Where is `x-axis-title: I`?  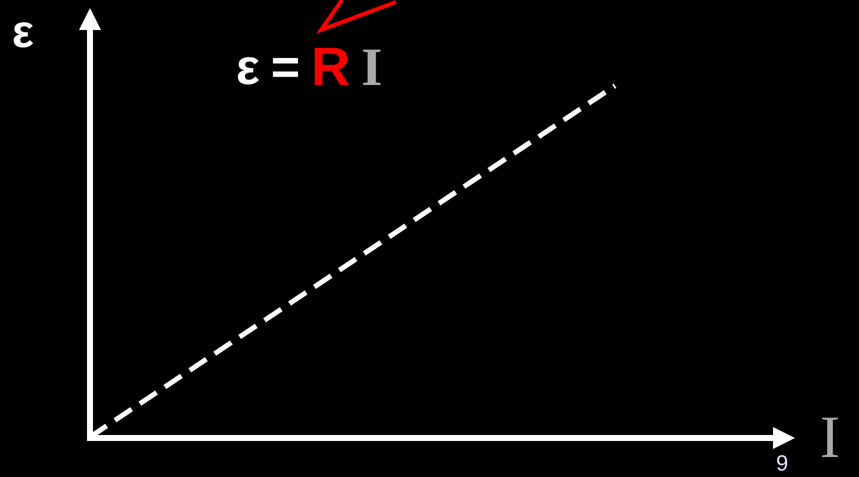 x-axis-title: I is located at coordinates (830, 437).